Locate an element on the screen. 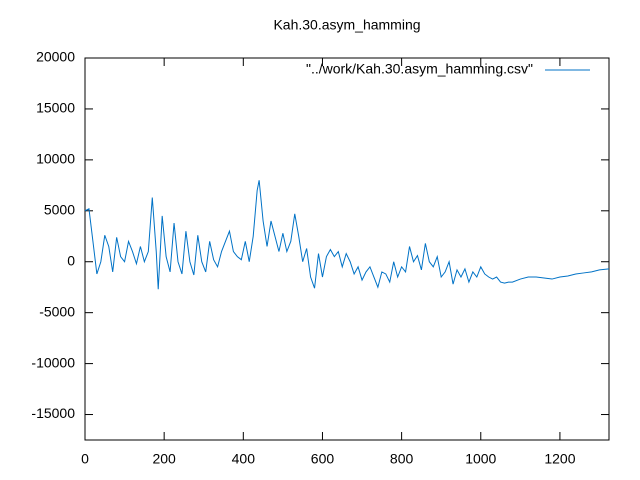 The height and width of the screenshot is (480, 640). x-tick-label: 600 is located at coordinates (323, 459).